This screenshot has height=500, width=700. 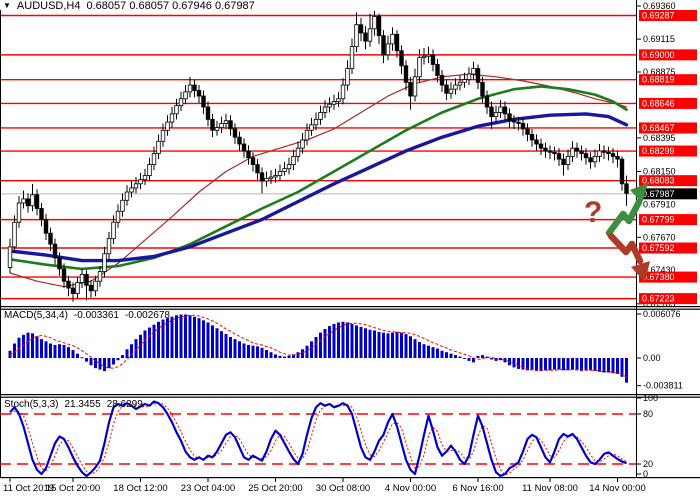 I want to click on svg-text: 0.68150, so click(x=659, y=171).